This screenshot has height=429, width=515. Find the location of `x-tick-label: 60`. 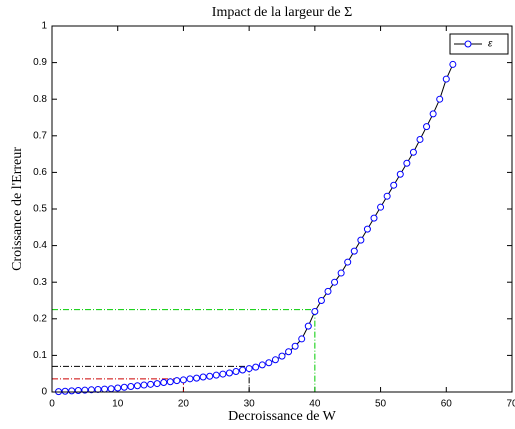

x-tick-label: 60 is located at coordinates (447, 404).